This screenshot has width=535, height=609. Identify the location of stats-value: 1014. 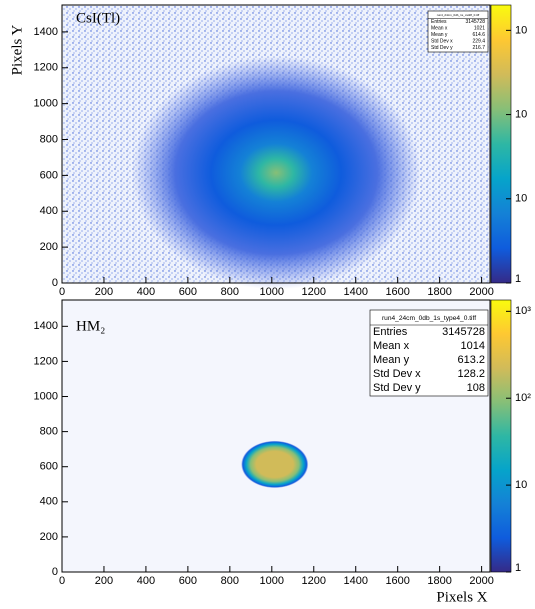
(473, 346).